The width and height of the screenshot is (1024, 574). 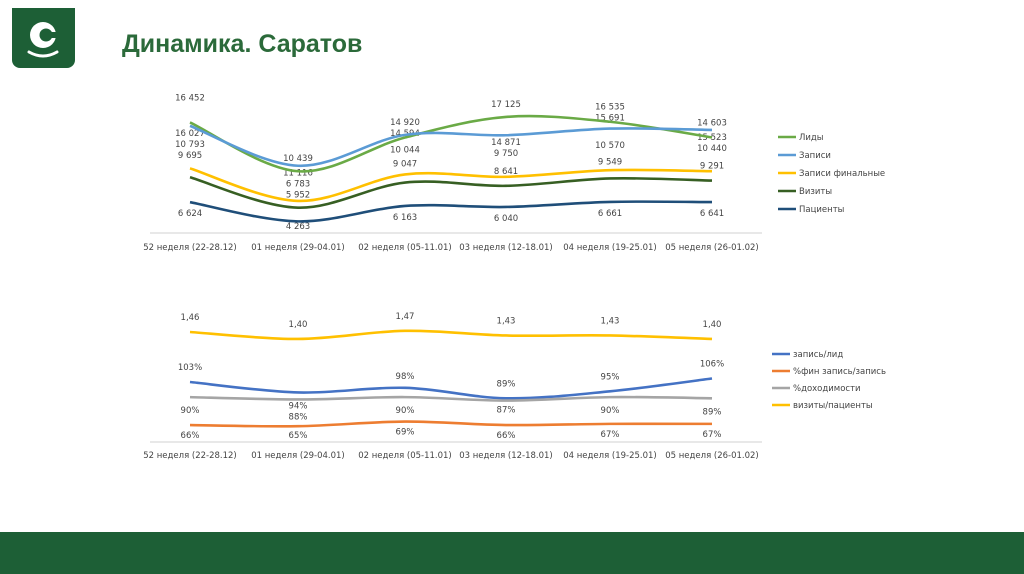 What do you see at coordinates (712, 214) in the screenshot?
I see `data-label: 6 641` at bounding box center [712, 214].